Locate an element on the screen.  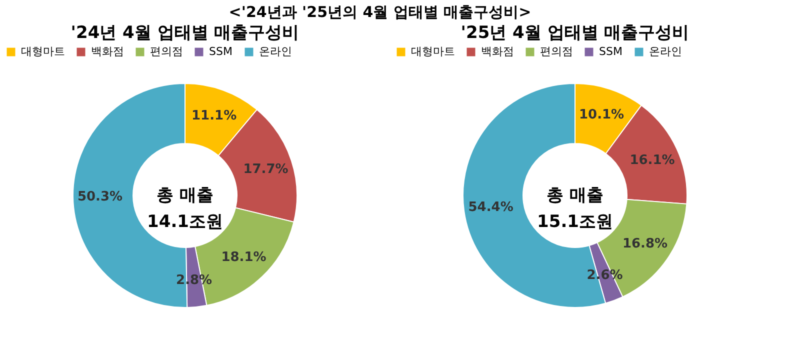
data-label: 18.1% is located at coordinates (243, 257).